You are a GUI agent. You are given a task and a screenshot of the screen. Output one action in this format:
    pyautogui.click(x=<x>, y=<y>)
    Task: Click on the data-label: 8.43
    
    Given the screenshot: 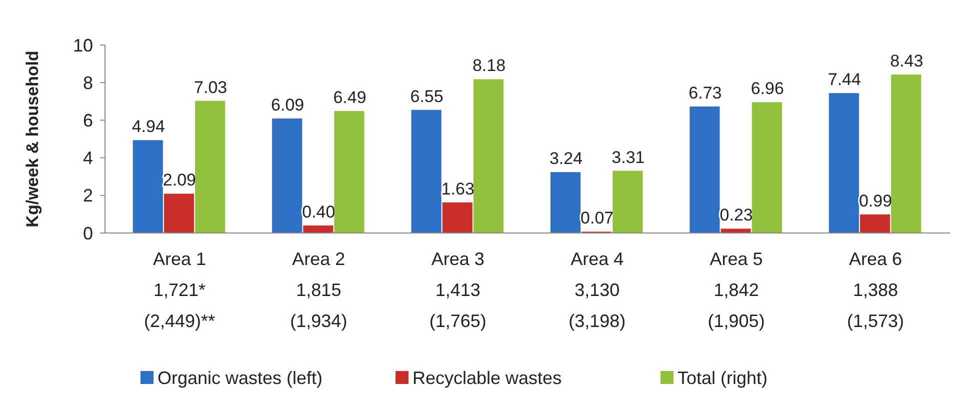 What is the action you would take?
    pyautogui.click(x=907, y=61)
    